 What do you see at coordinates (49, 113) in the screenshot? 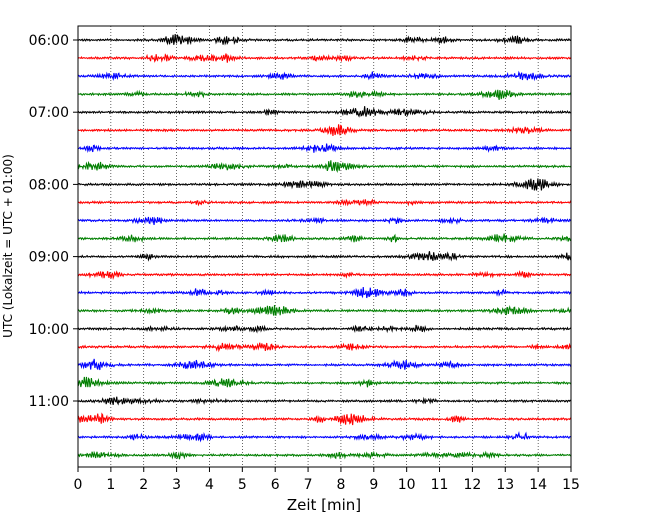
I see `y-tick-label: 07:00` at bounding box center [49, 113].